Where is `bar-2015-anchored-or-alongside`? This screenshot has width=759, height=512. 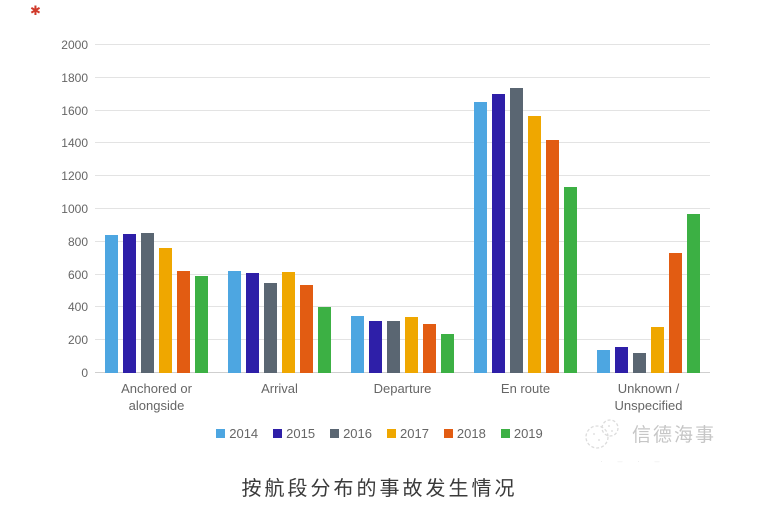 bar-2015-anchored-or-alongside is located at coordinates (129, 303).